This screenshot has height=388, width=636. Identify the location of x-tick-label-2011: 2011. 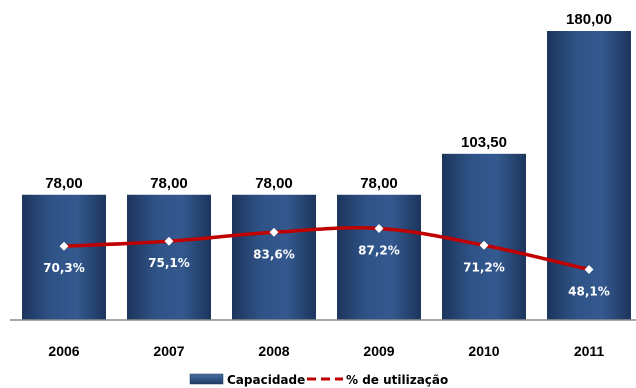
(589, 351).